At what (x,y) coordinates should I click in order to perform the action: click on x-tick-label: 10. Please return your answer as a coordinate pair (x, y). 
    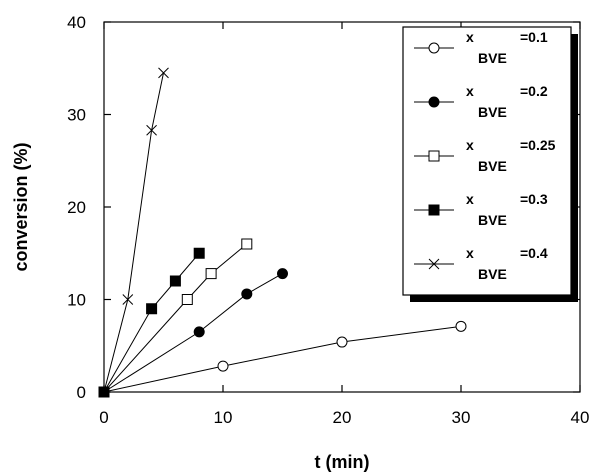
    Looking at the image, I should click on (223, 417).